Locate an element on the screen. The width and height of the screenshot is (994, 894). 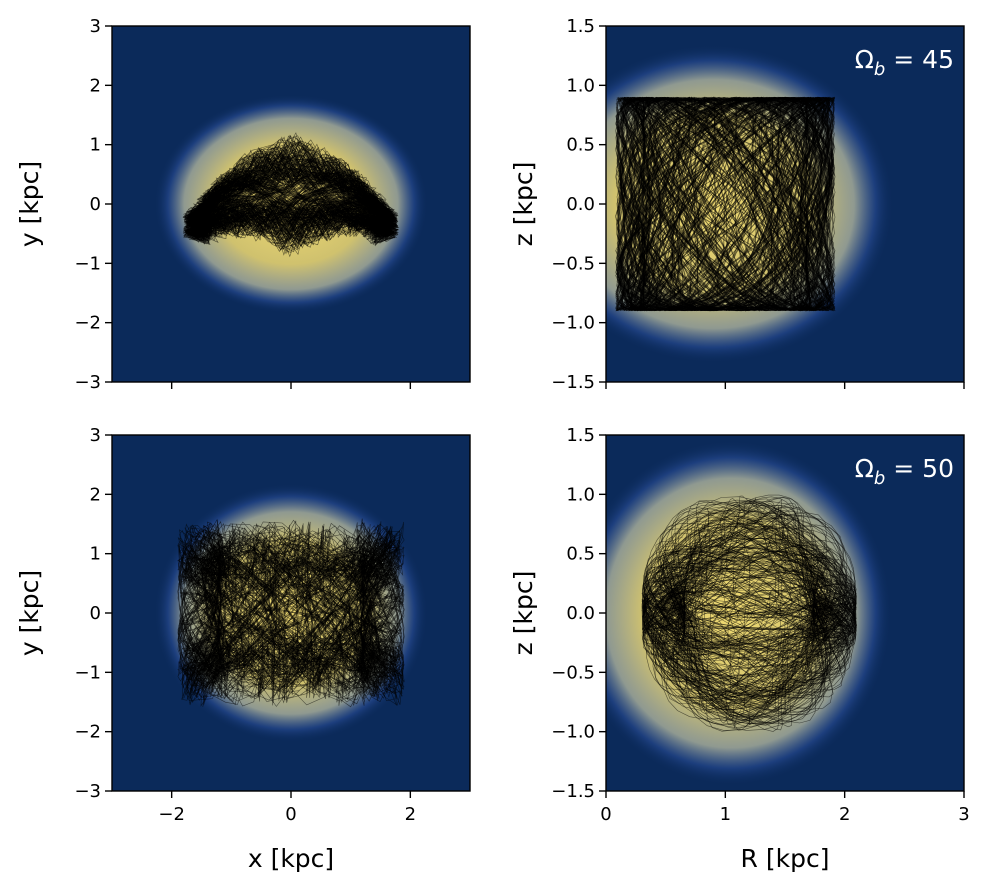
x-tick-label: 3 is located at coordinates (963, 814).